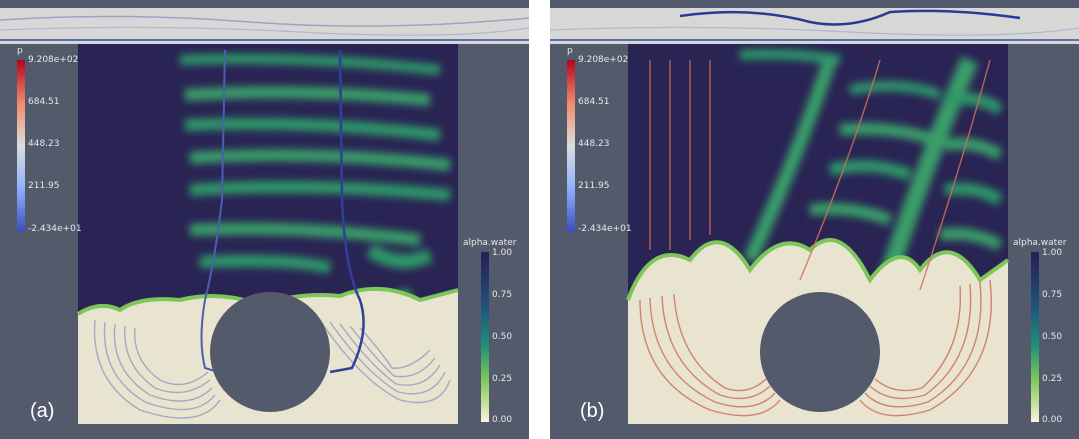  What do you see at coordinates (42, 411) in the screenshot?
I see `panel-label-a: (a)` at bounding box center [42, 411].